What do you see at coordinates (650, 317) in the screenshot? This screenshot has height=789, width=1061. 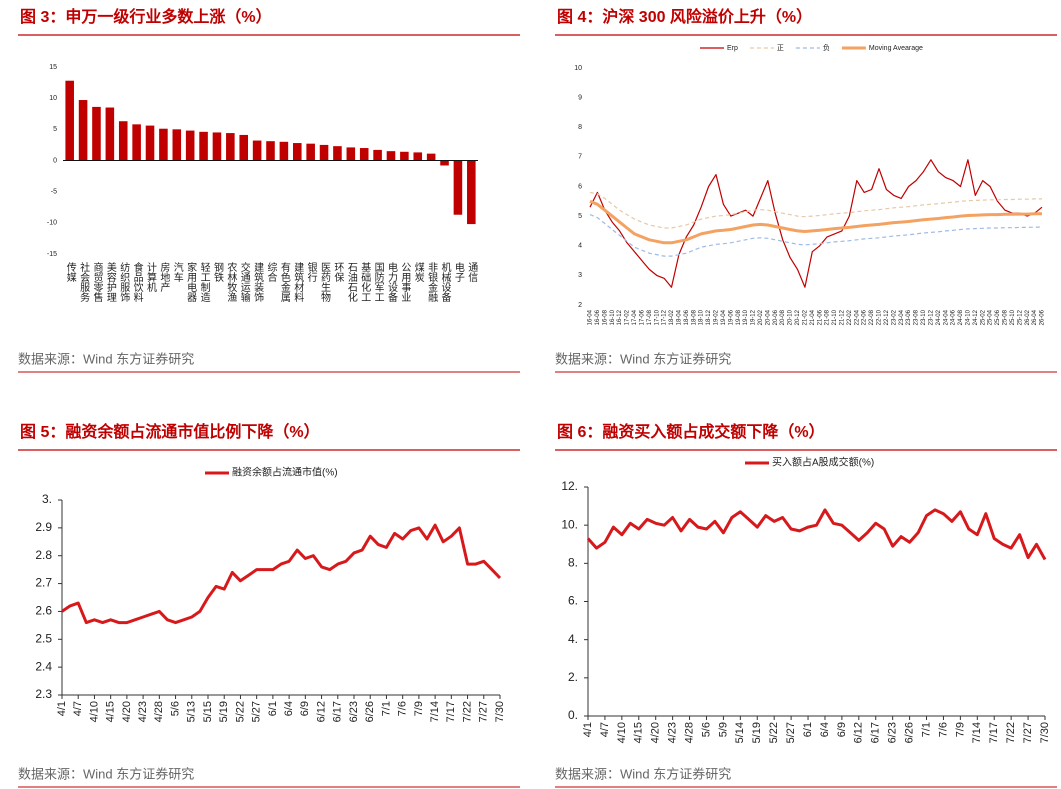 I see `x-tick-label: 17-08` at bounding box center [650, 317].